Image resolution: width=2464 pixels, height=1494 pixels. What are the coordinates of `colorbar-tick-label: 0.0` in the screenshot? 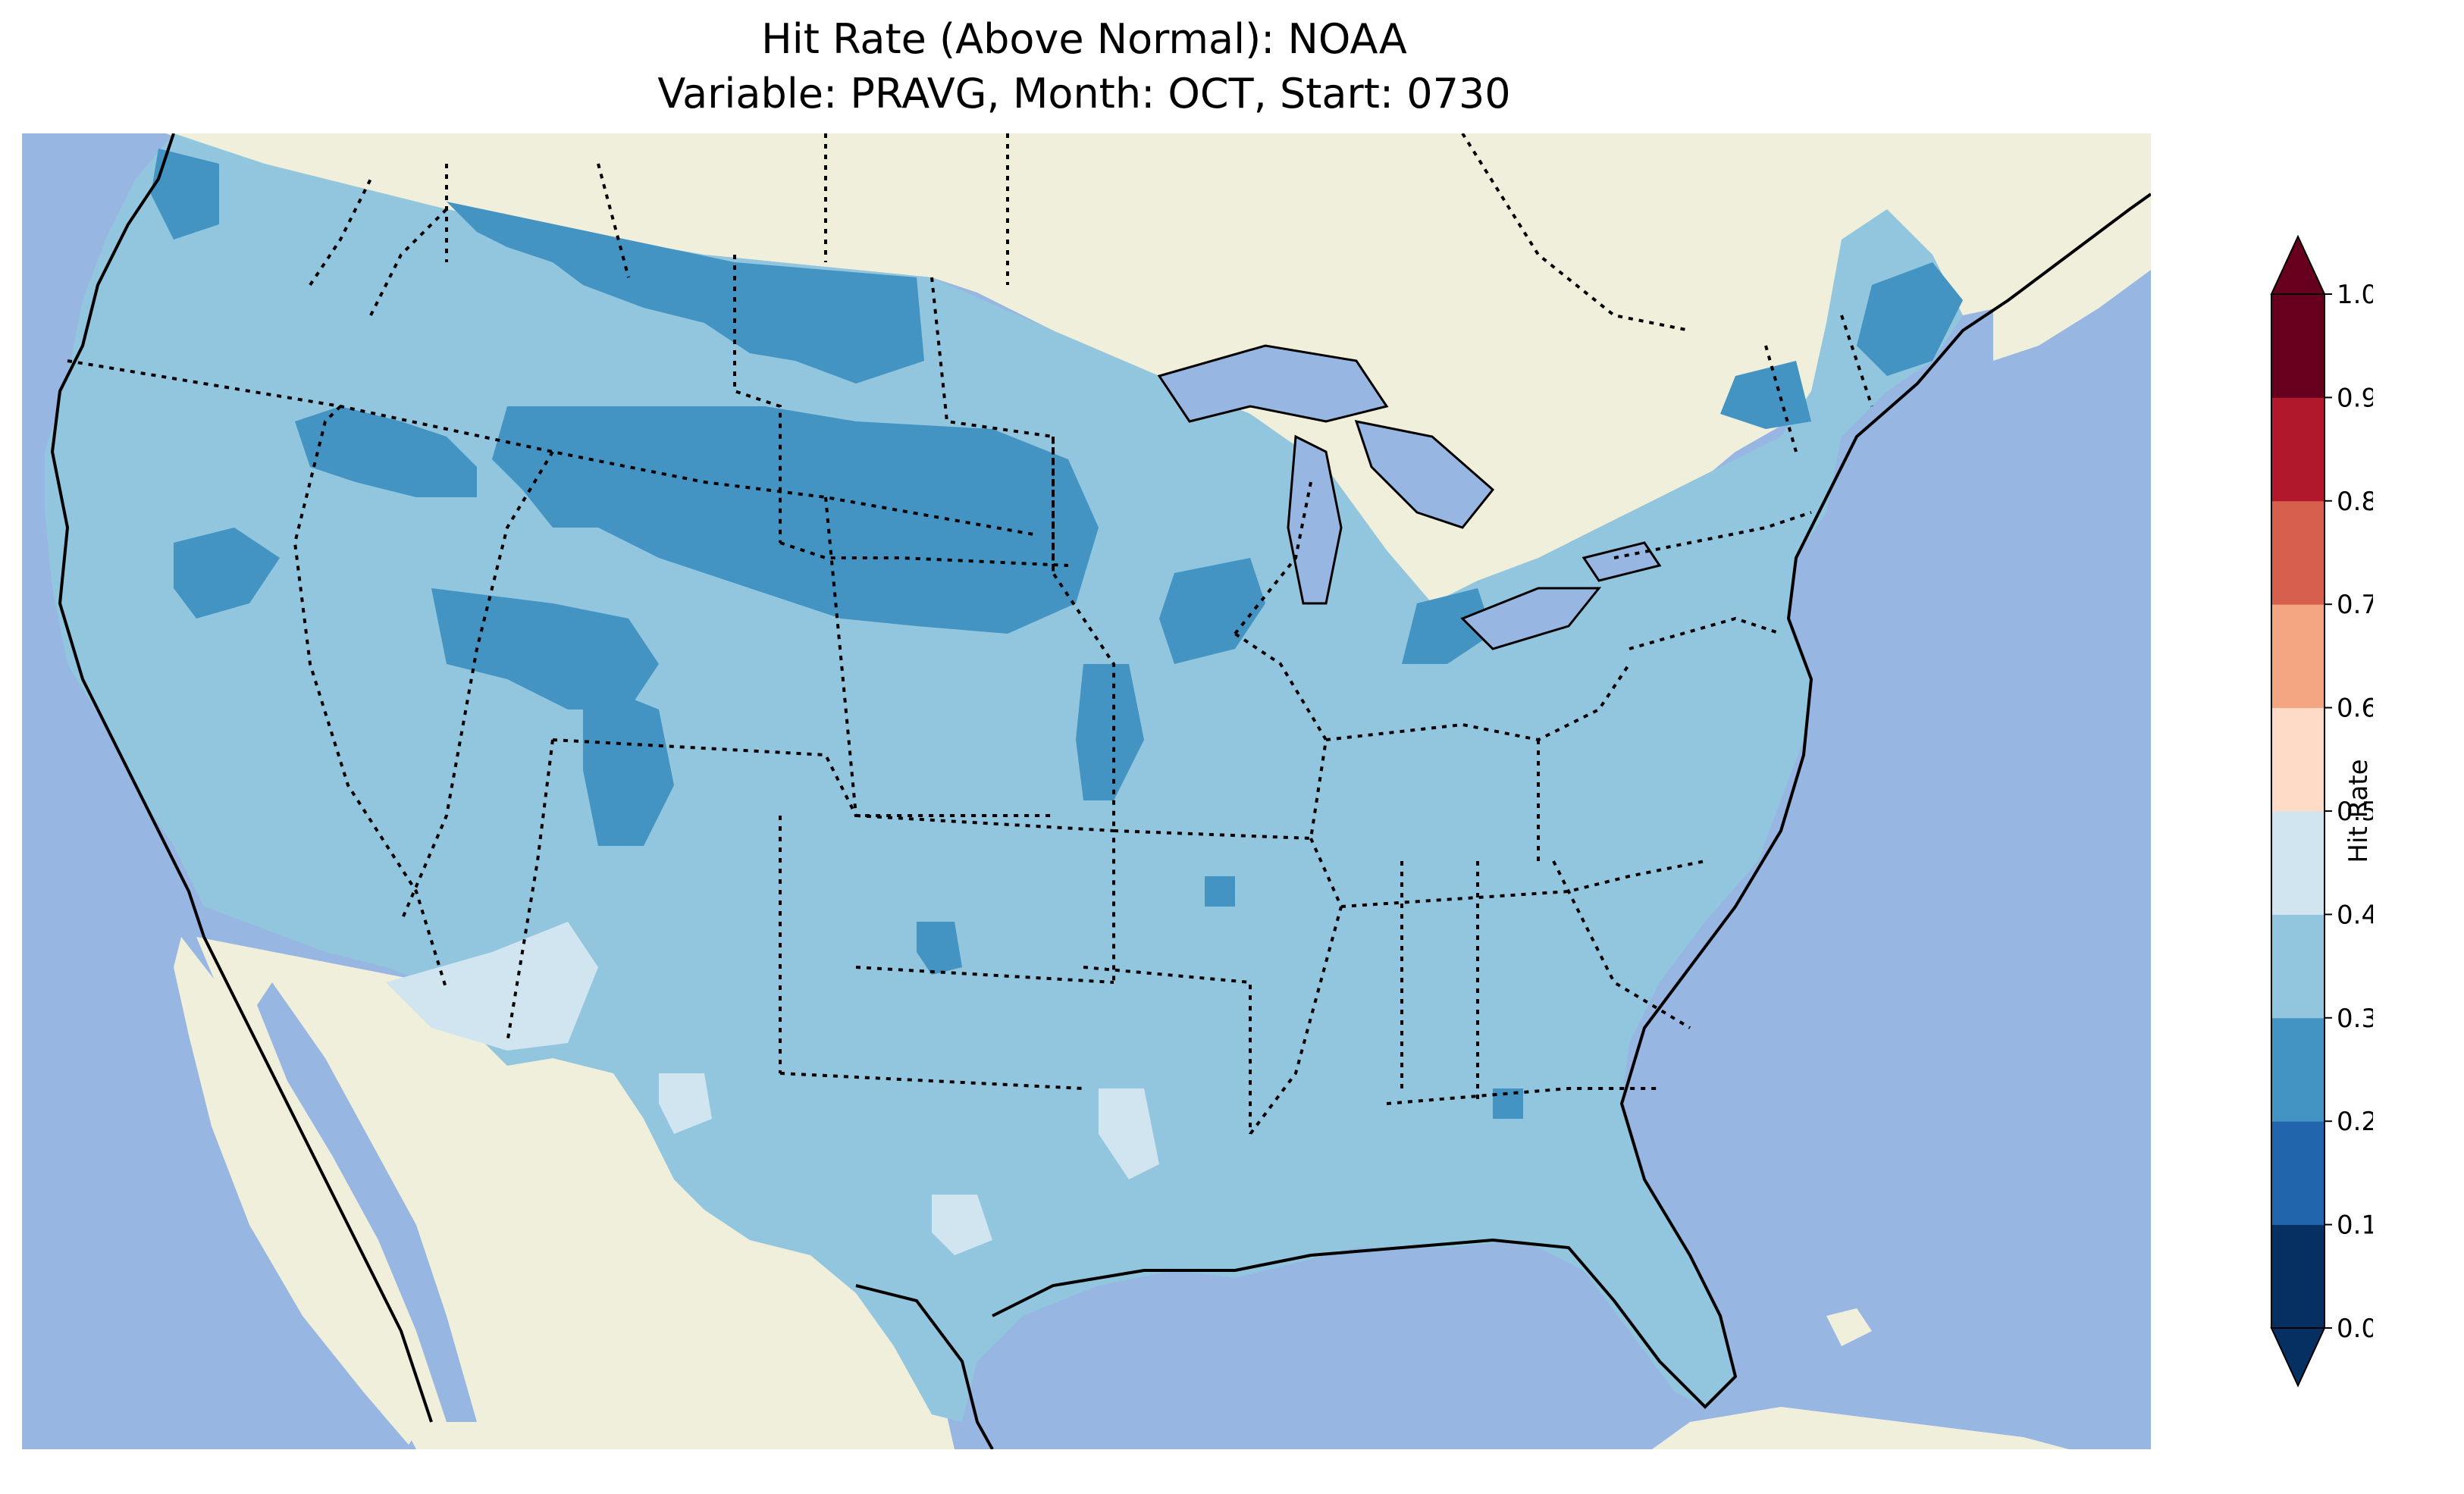 It's located at (2355, 1329).